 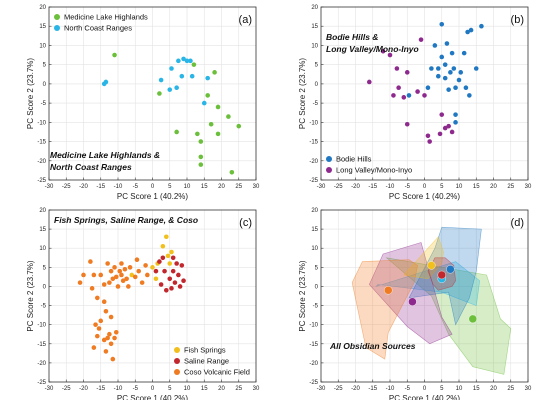 I want to click on chart-title-line-2: Long Valley/Mono-Inyo, so click(x=372, y=49).